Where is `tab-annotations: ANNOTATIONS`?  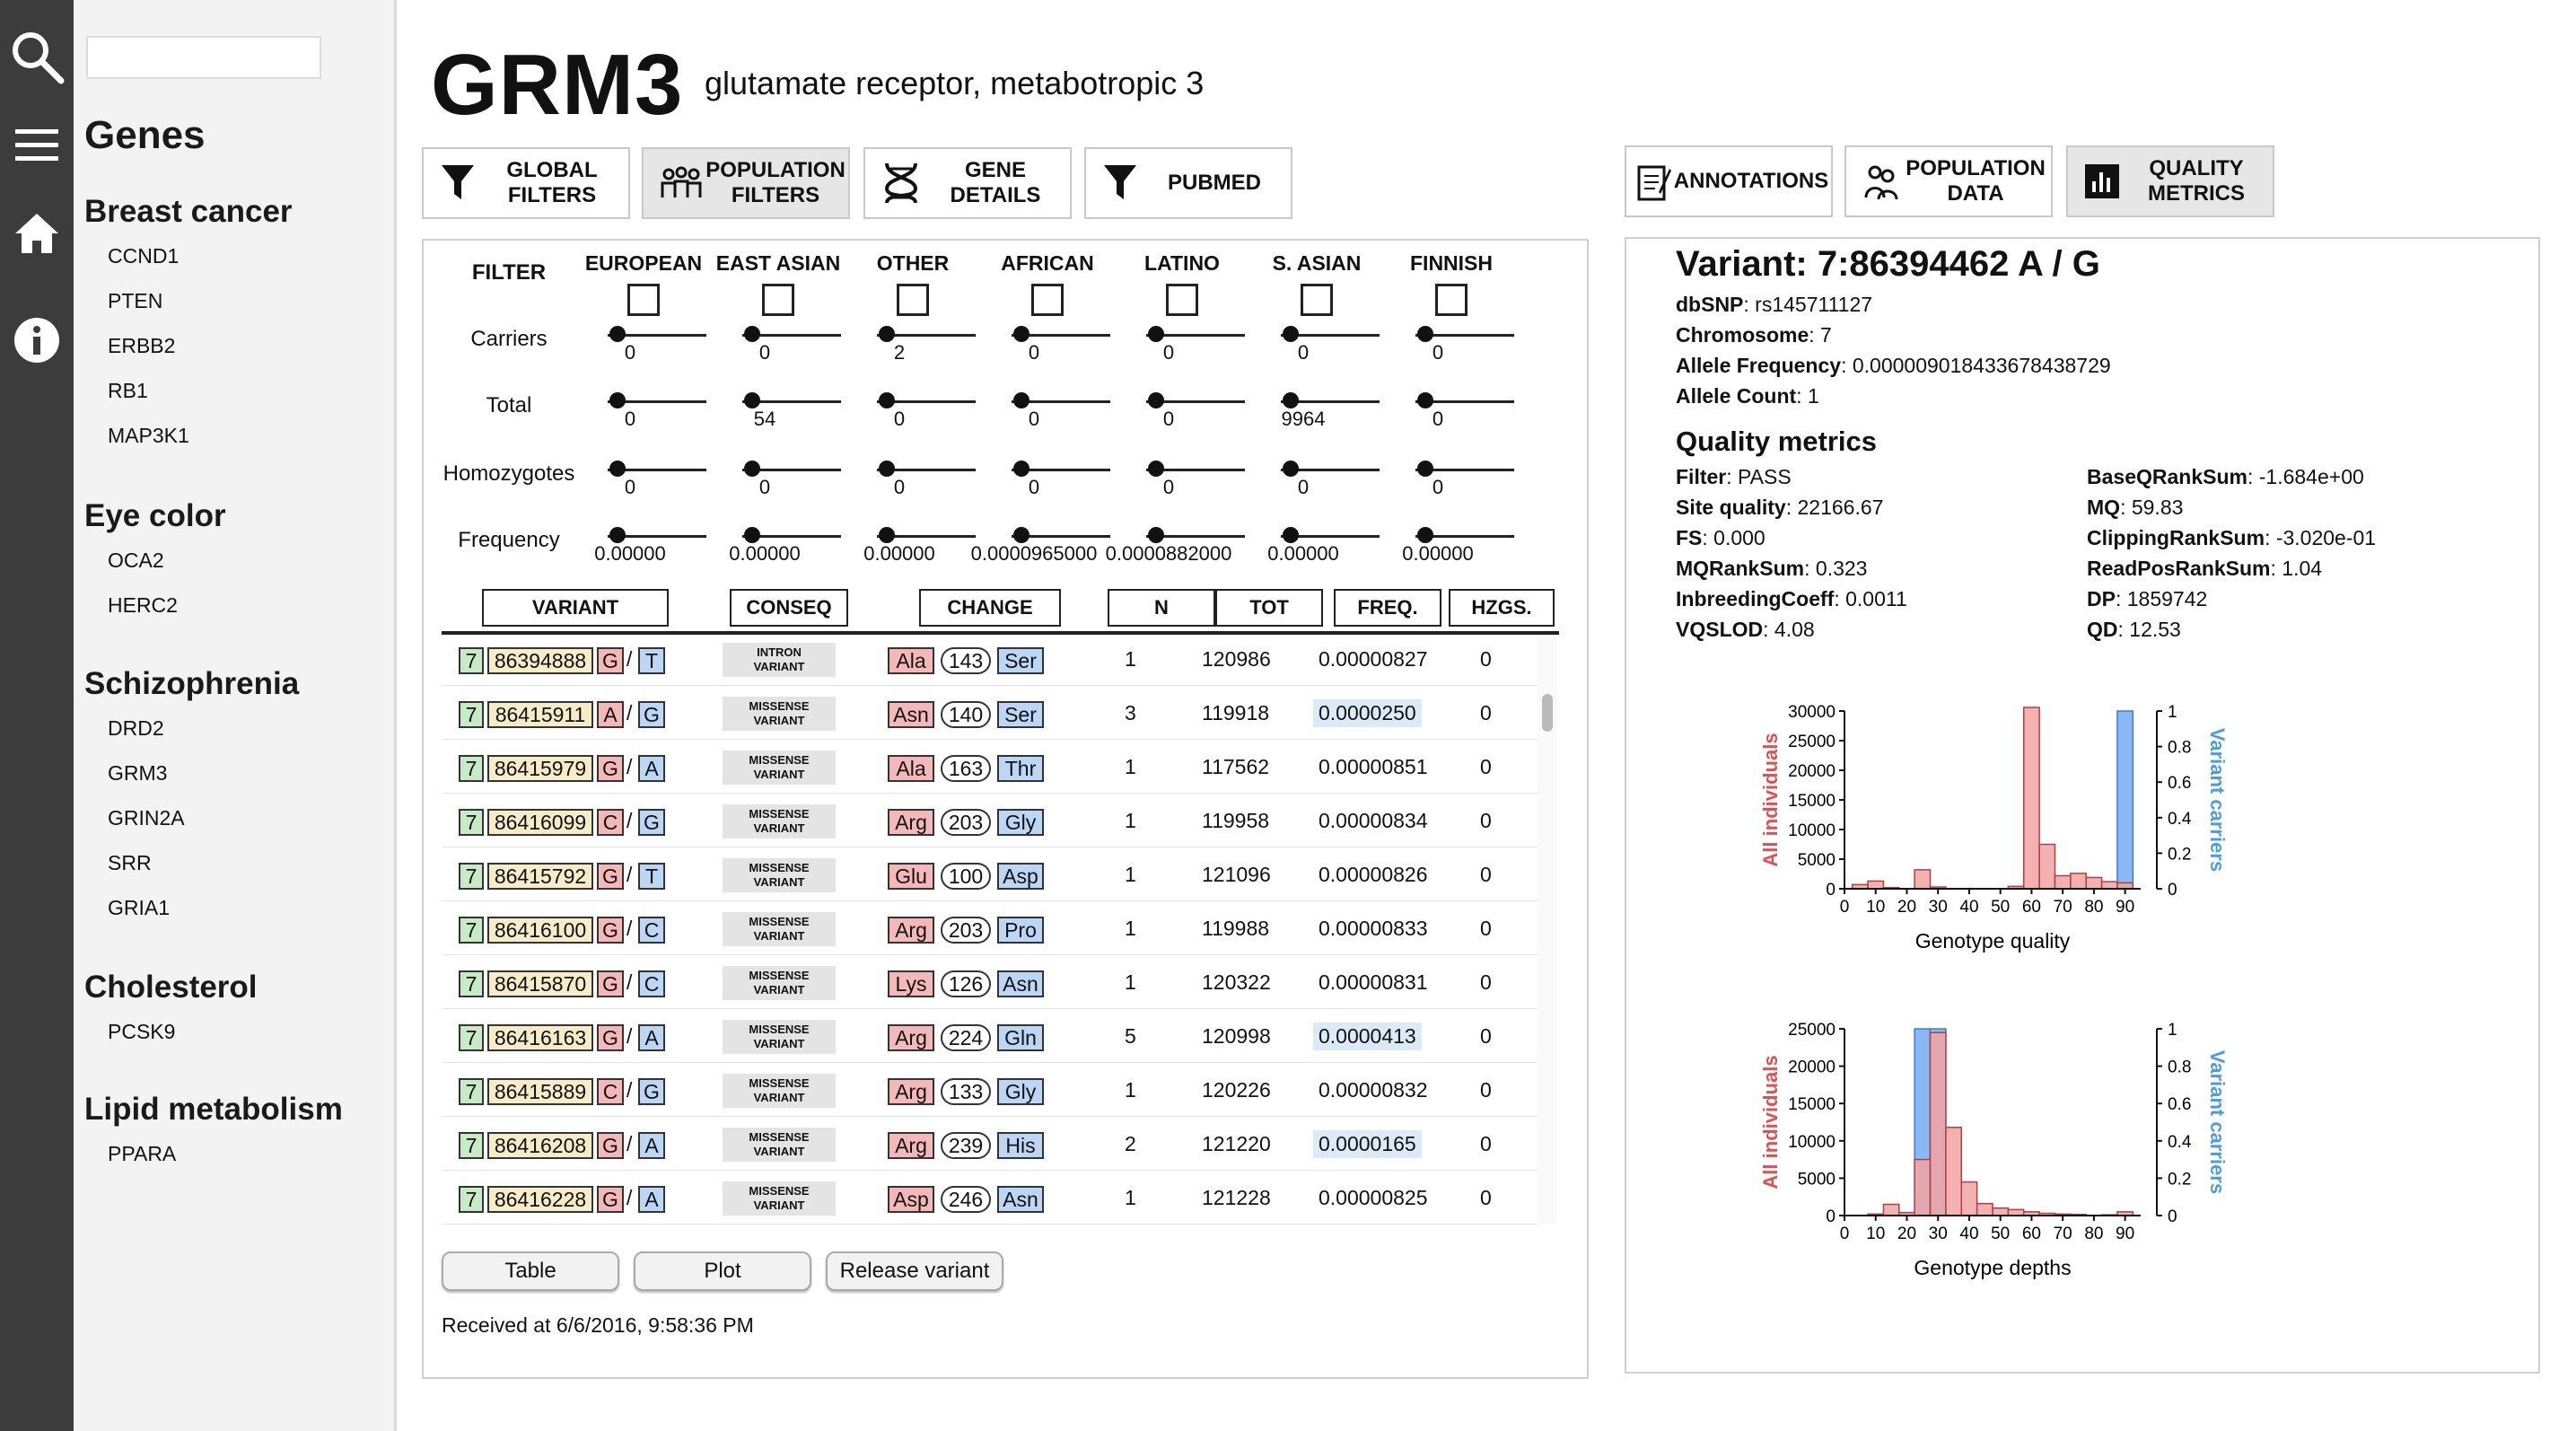 tab-annotations: ANNOTATIONS is located at coordinates (1729, 181).